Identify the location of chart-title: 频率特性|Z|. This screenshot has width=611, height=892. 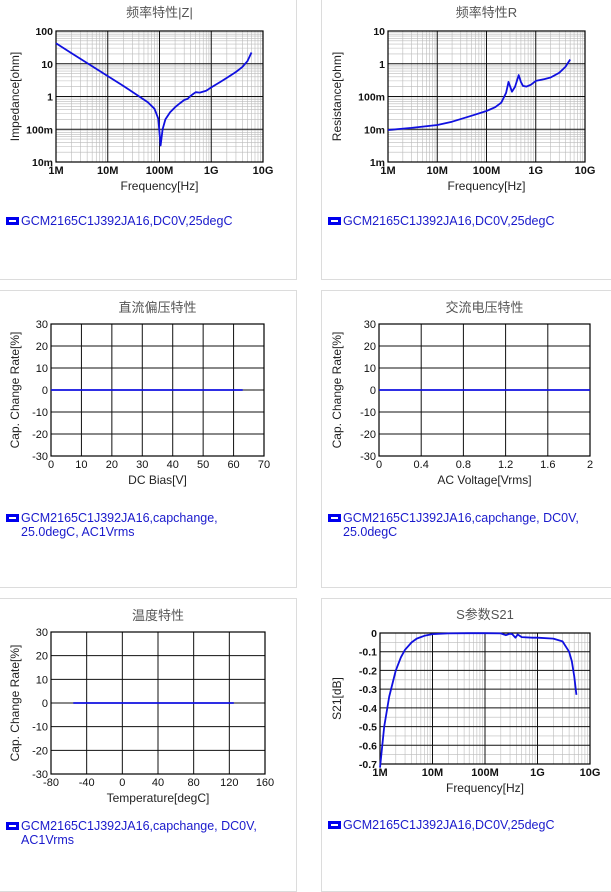
(159, 12).